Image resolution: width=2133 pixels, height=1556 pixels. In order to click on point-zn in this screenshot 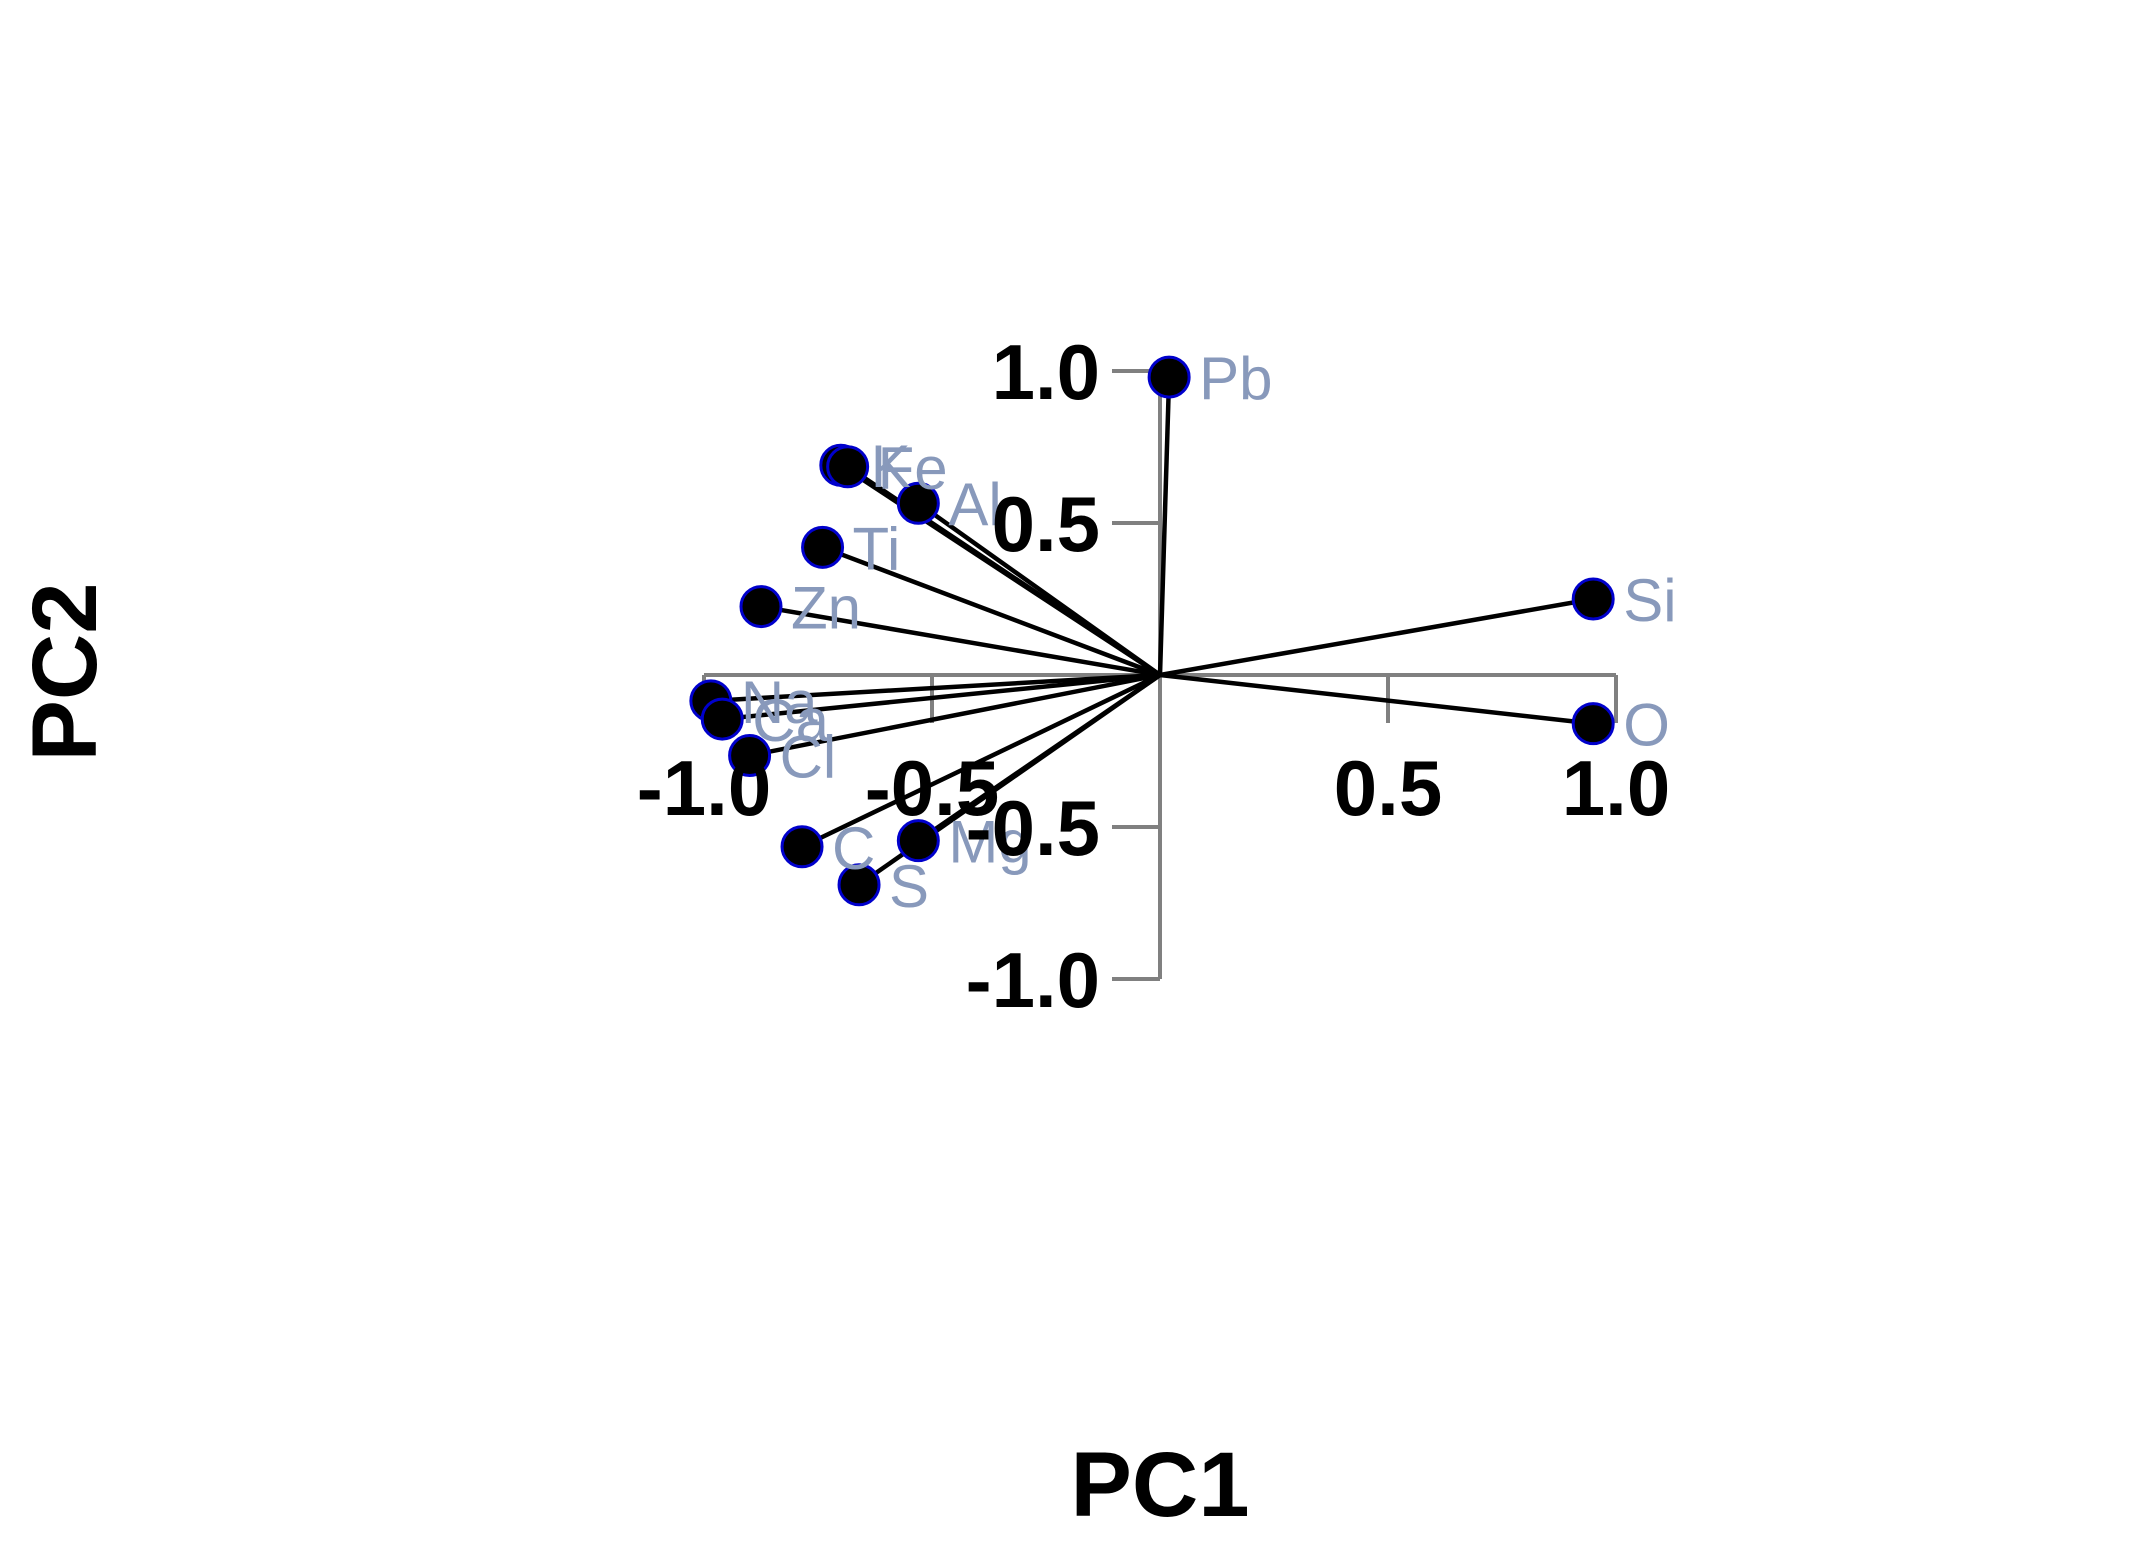, I will do `click(761, 607)`.